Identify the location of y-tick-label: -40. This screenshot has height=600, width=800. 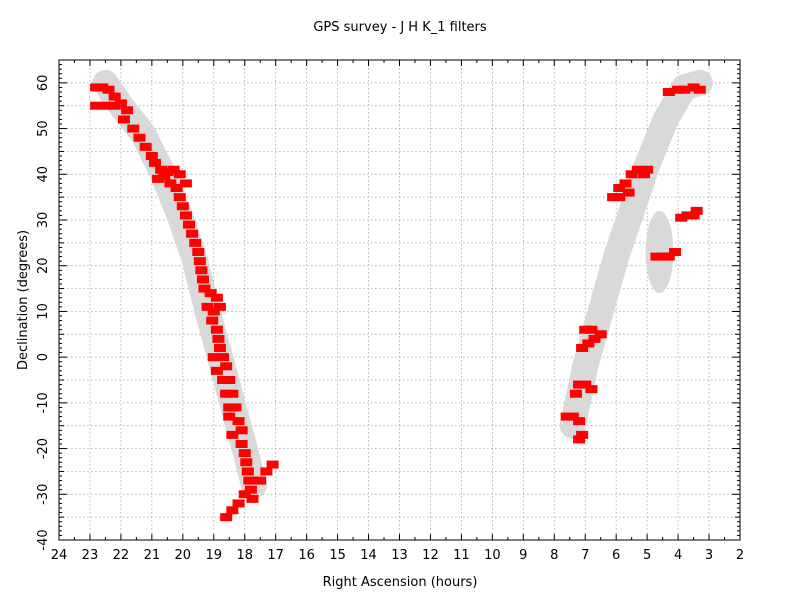
(43, 539).